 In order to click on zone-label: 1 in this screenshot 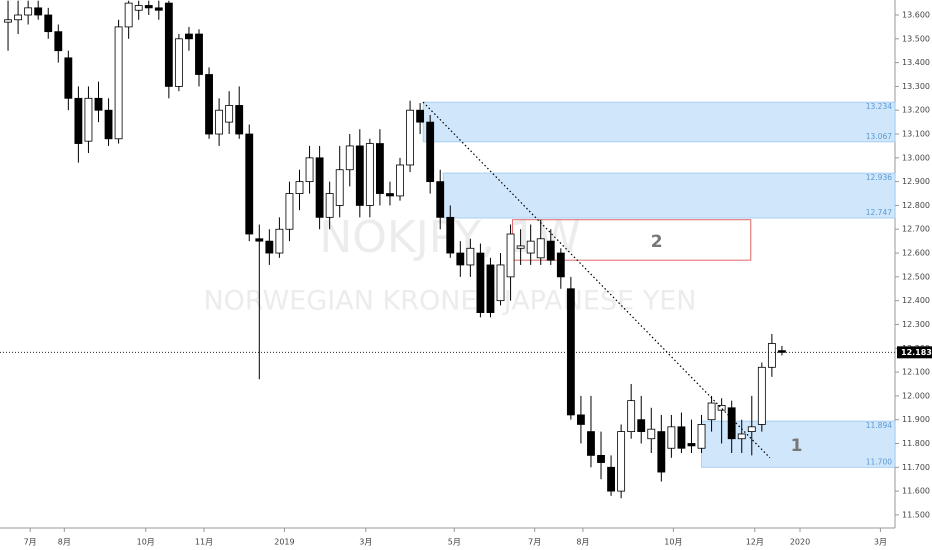, I will do `click(797, 446)`.